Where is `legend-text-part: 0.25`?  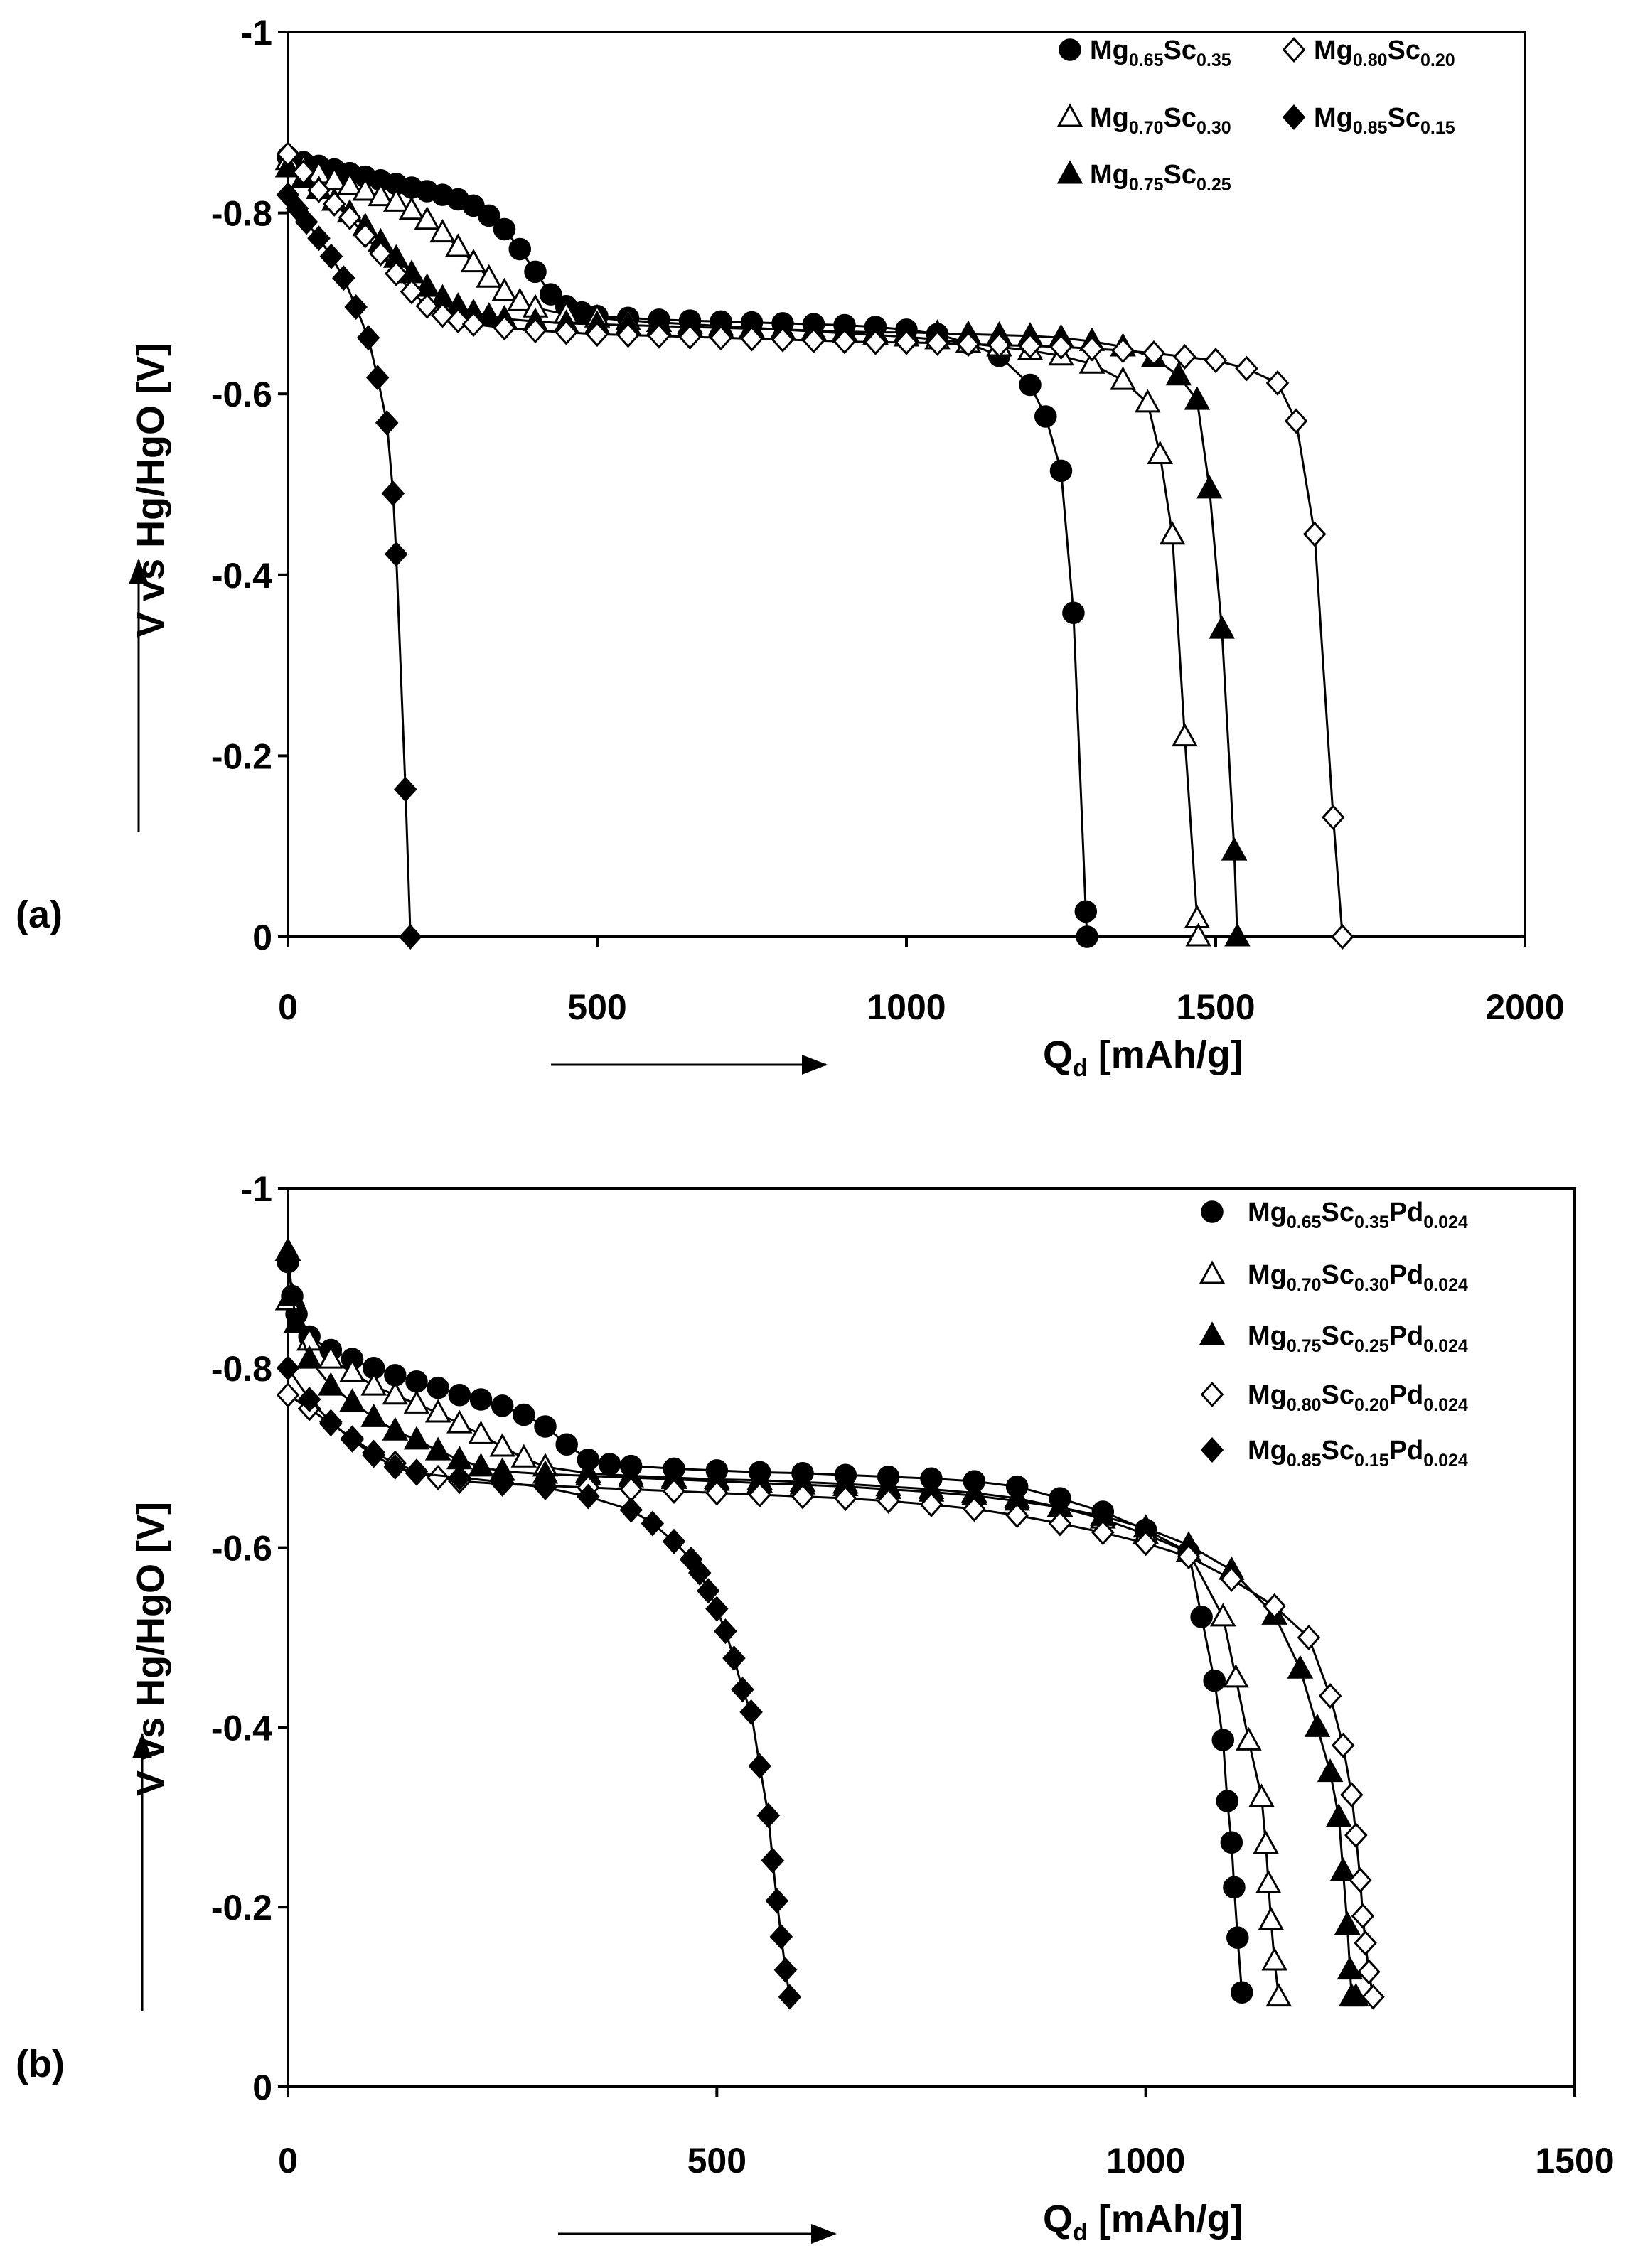 legend-text-part: 0.25 is located at coordinates (1371, 1346).